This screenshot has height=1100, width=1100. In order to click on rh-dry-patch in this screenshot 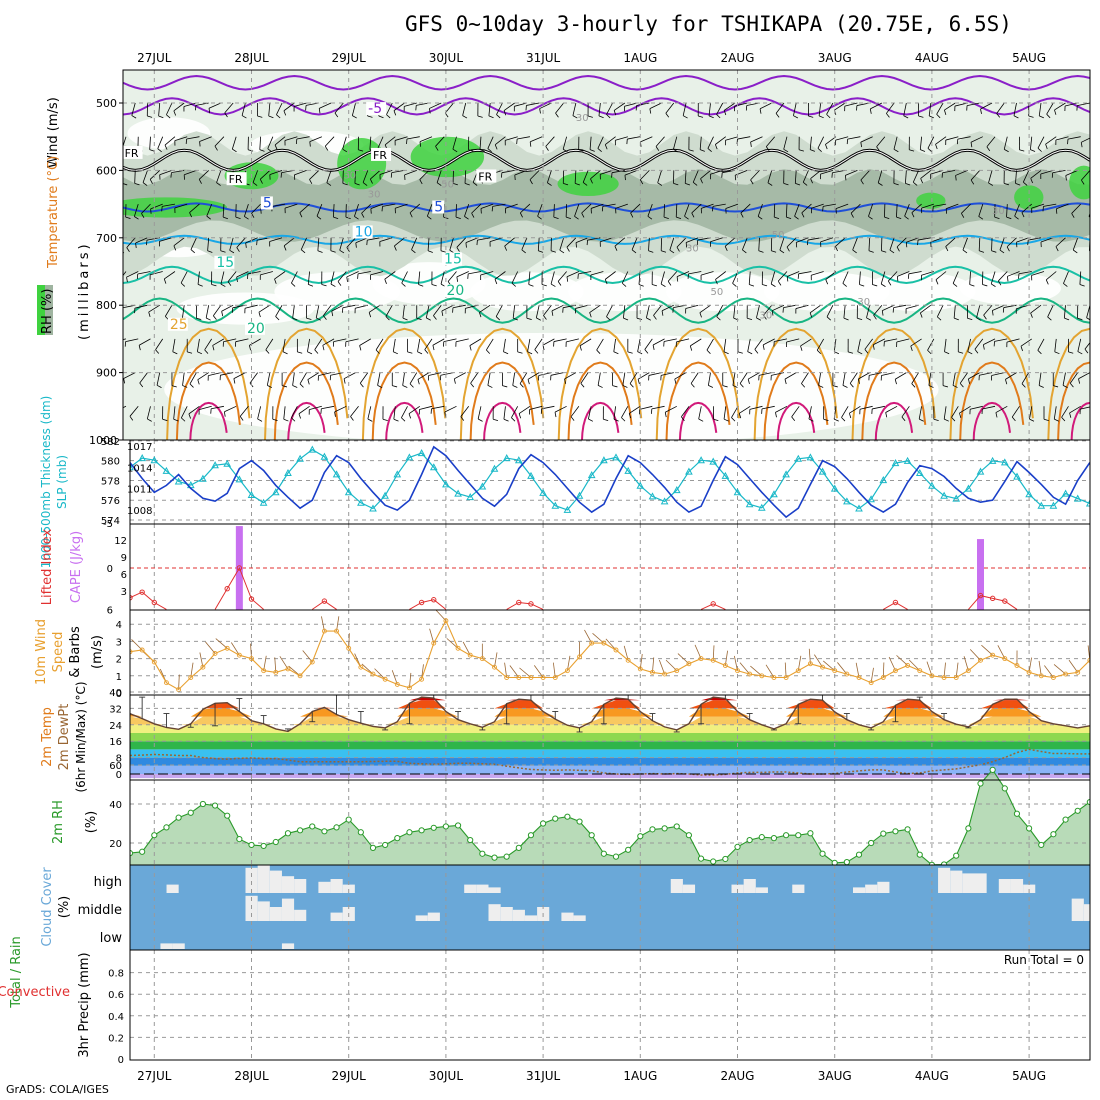, I will do `click(918, 292)`.